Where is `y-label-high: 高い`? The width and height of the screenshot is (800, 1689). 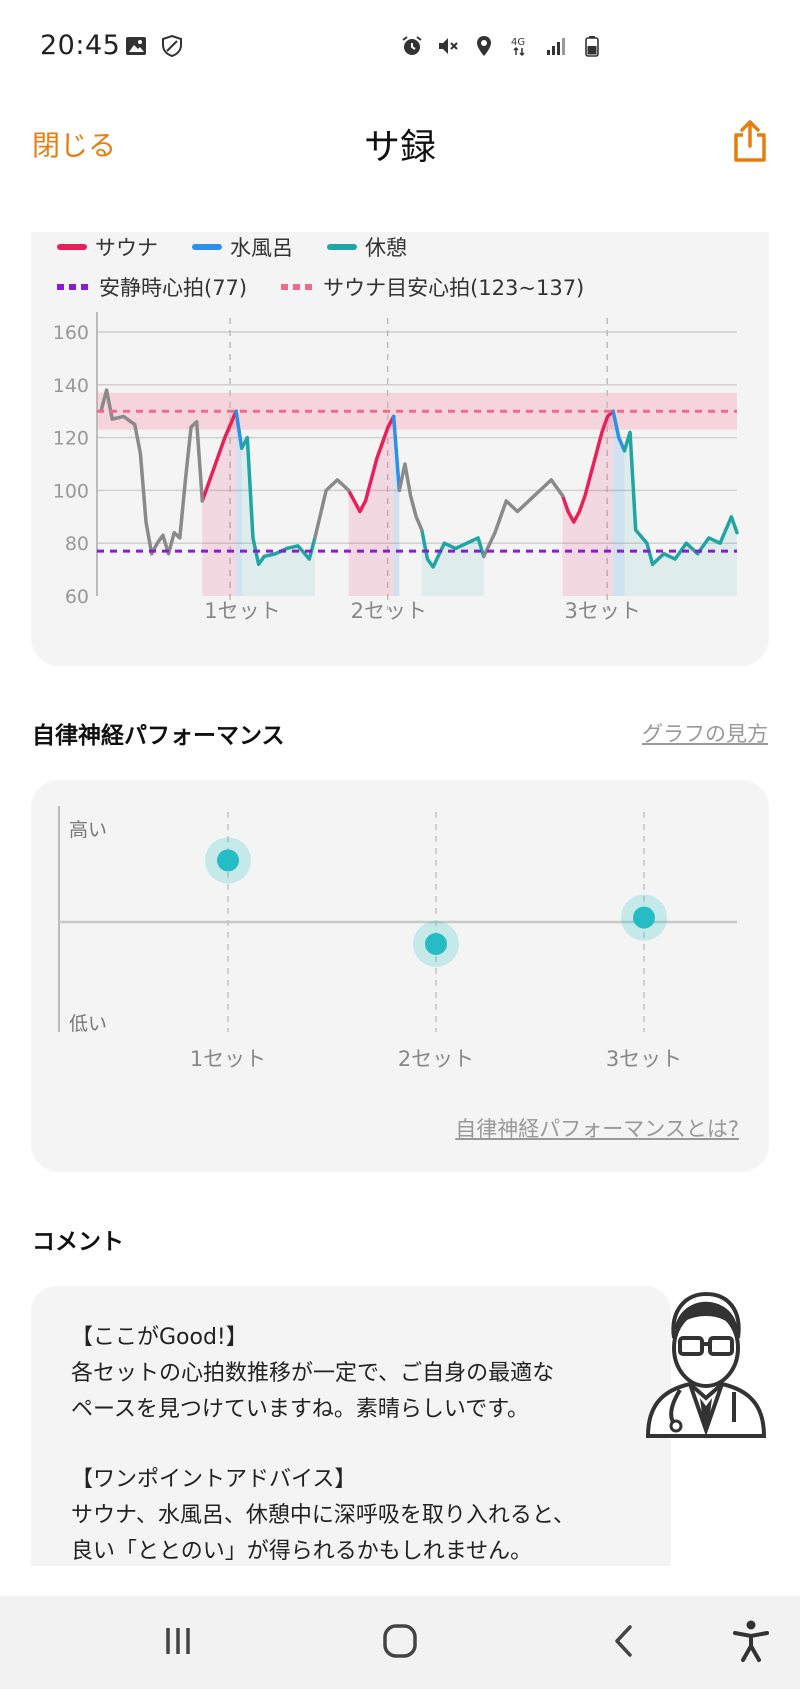
y-label-high: 高い is located at coordinates (88, 830).